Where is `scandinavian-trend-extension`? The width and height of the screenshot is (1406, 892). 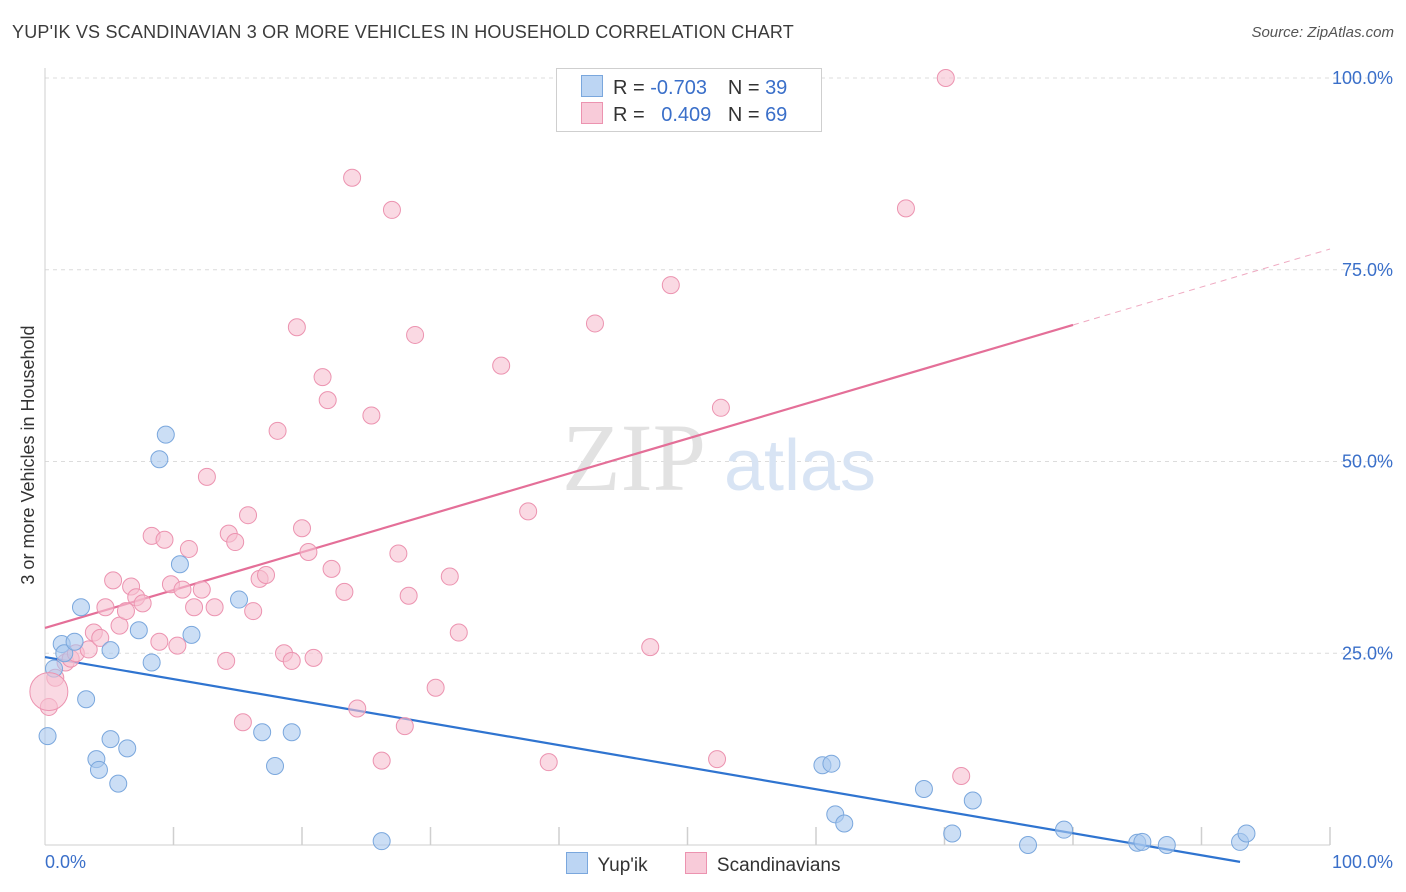 scandinavian-trend-extension is located at coordinates (1201, 287).